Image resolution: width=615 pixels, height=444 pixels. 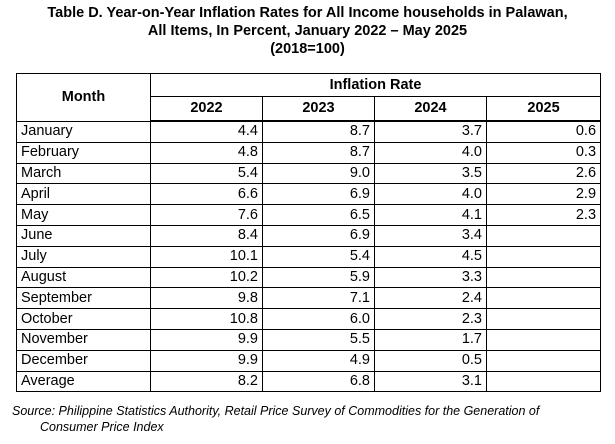 What do you see at coordinates (206, 235) in the screenshot?
I see `rate-cell: 8.4` at bounding box center [206, 235].